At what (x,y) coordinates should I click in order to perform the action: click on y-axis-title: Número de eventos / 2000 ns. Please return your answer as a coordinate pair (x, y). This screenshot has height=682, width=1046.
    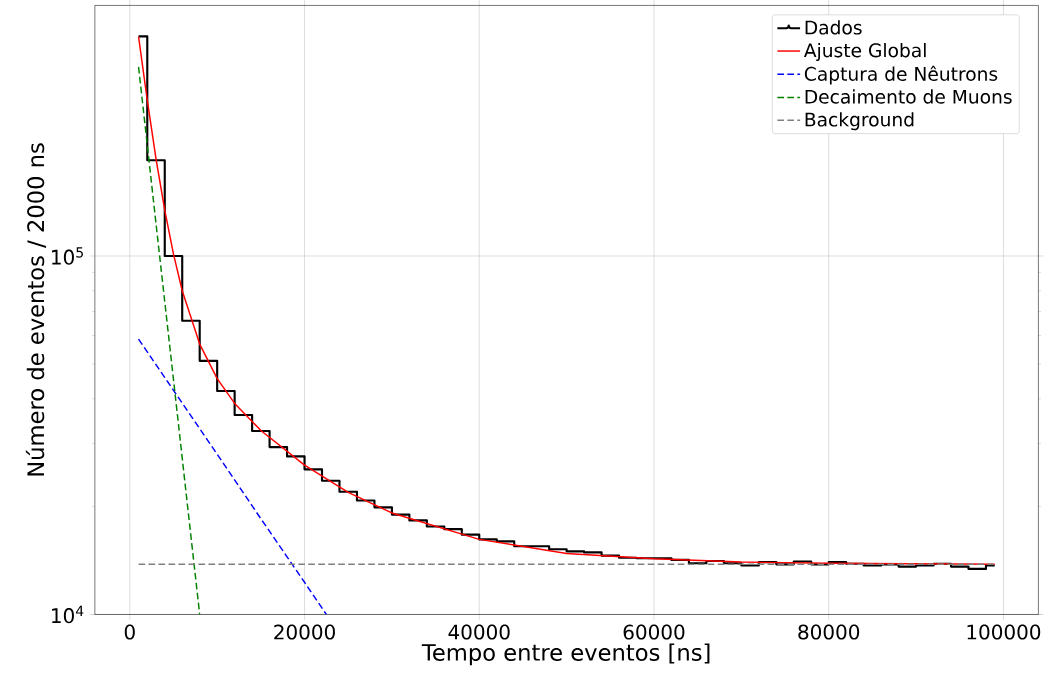
    Looking at the image, I should click on (36, 309).